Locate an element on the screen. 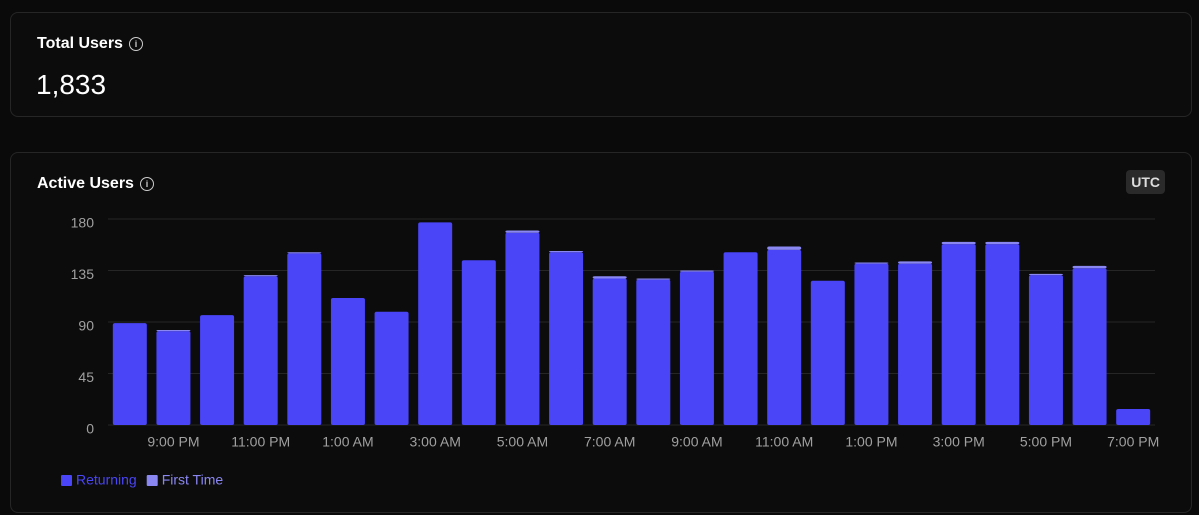  card-title: Active Users i is located at coordinates (95, 184).